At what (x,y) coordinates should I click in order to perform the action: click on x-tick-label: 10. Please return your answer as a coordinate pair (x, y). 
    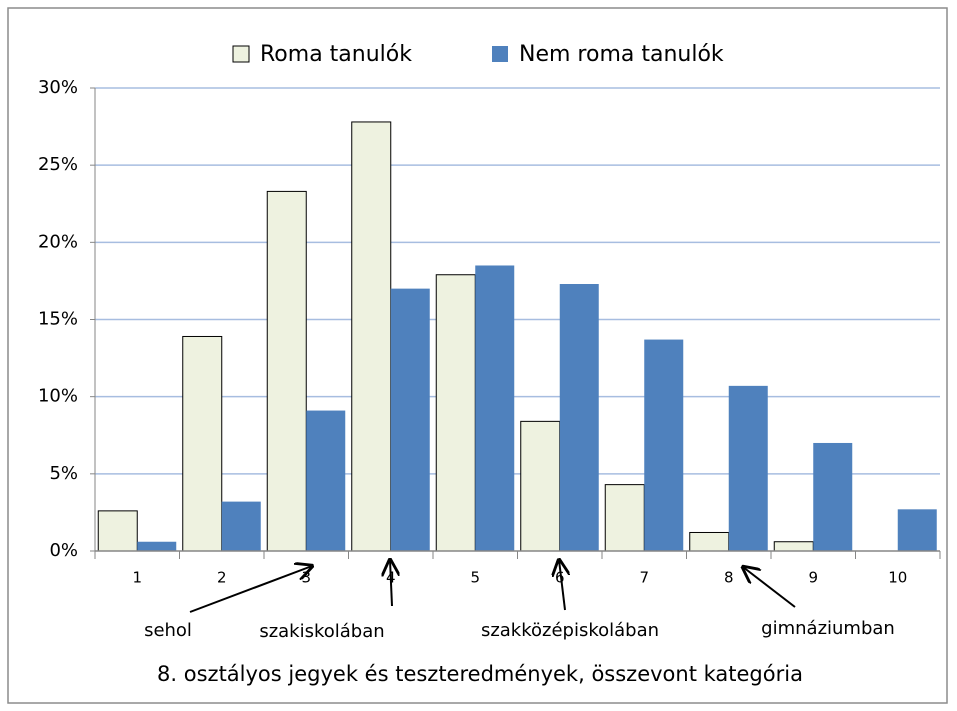
    Looking at the image, I should click on (897, 578).